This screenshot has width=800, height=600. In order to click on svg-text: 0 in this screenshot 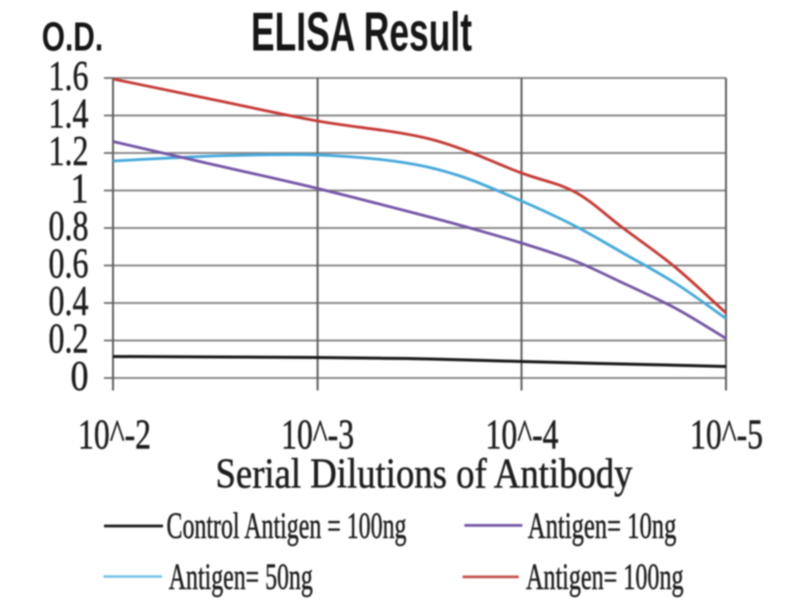, I will do `click(80, 377)`.